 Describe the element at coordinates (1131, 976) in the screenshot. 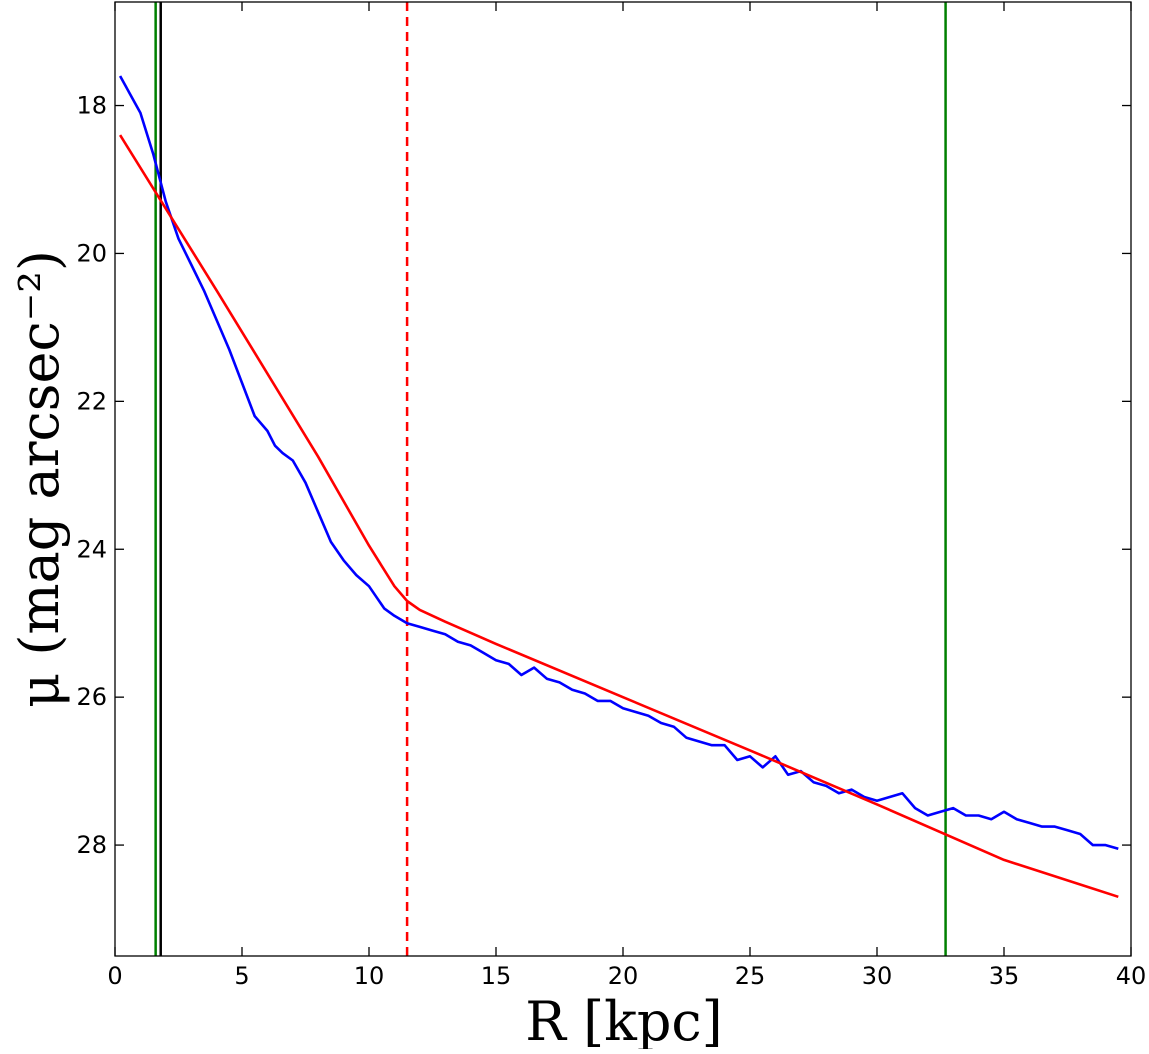

I see `x-tick-label: 40` at that location.